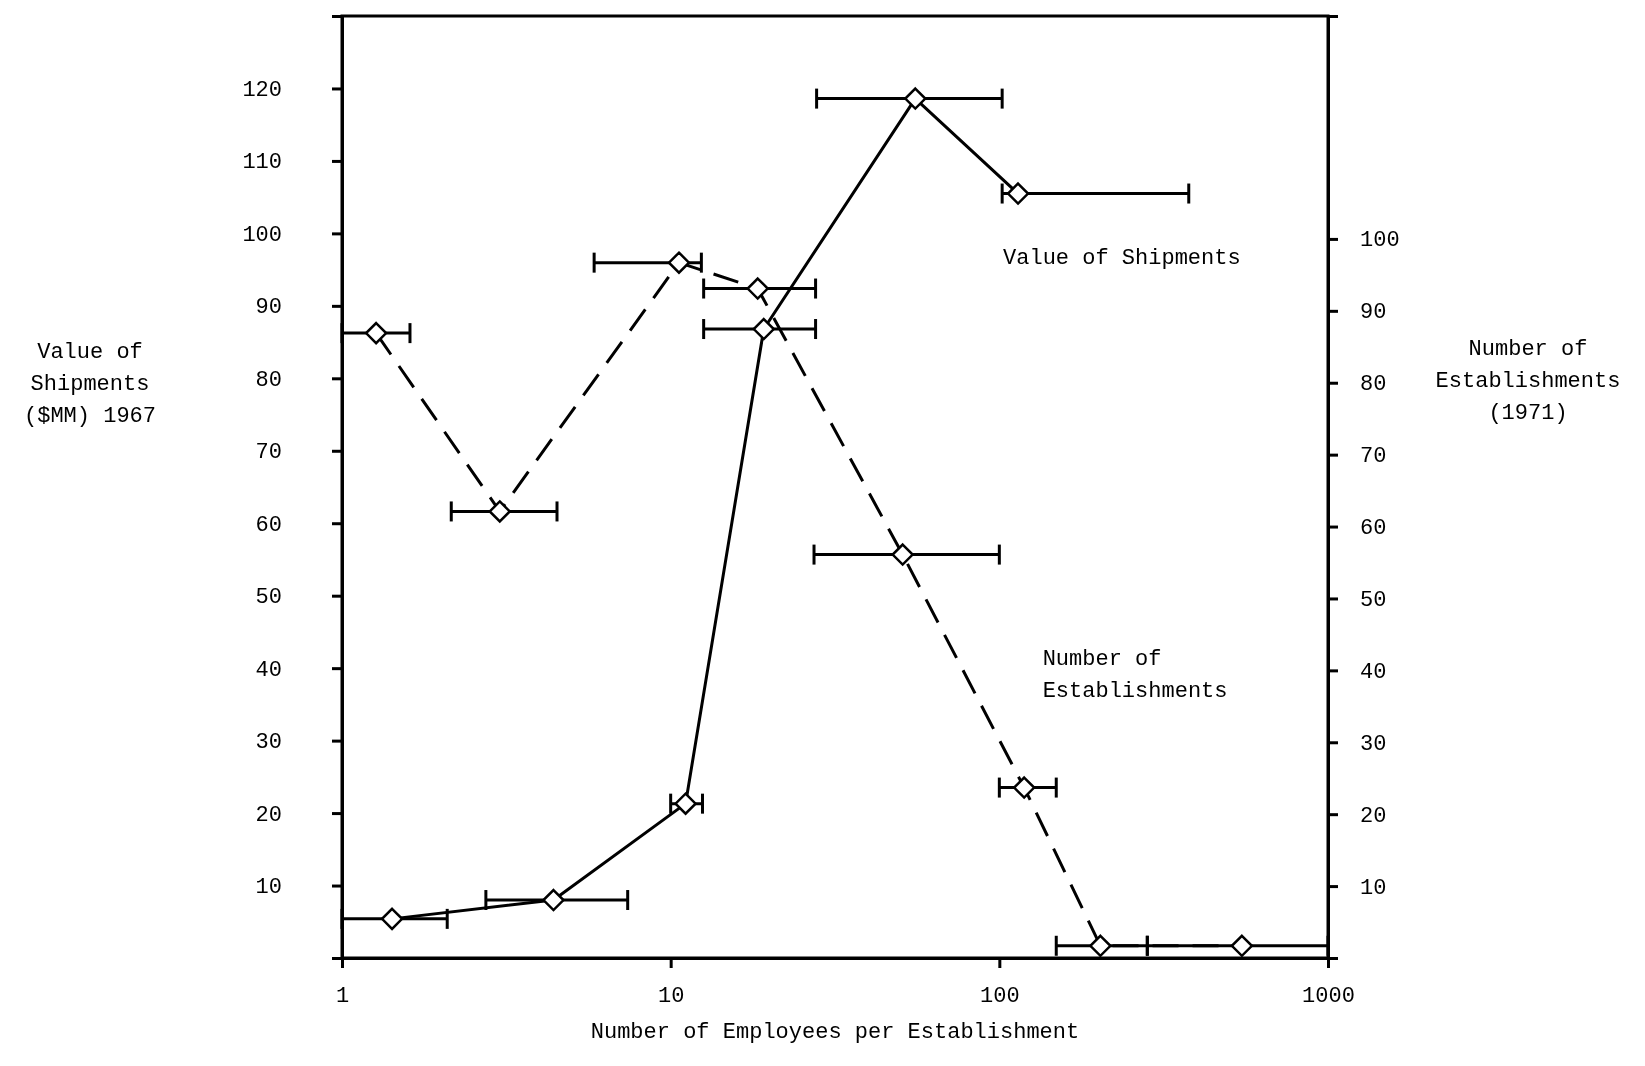  Describe the element at coordinates (1373, 672) in the screenshot. I see `y2-tick-label: 40` at that location.